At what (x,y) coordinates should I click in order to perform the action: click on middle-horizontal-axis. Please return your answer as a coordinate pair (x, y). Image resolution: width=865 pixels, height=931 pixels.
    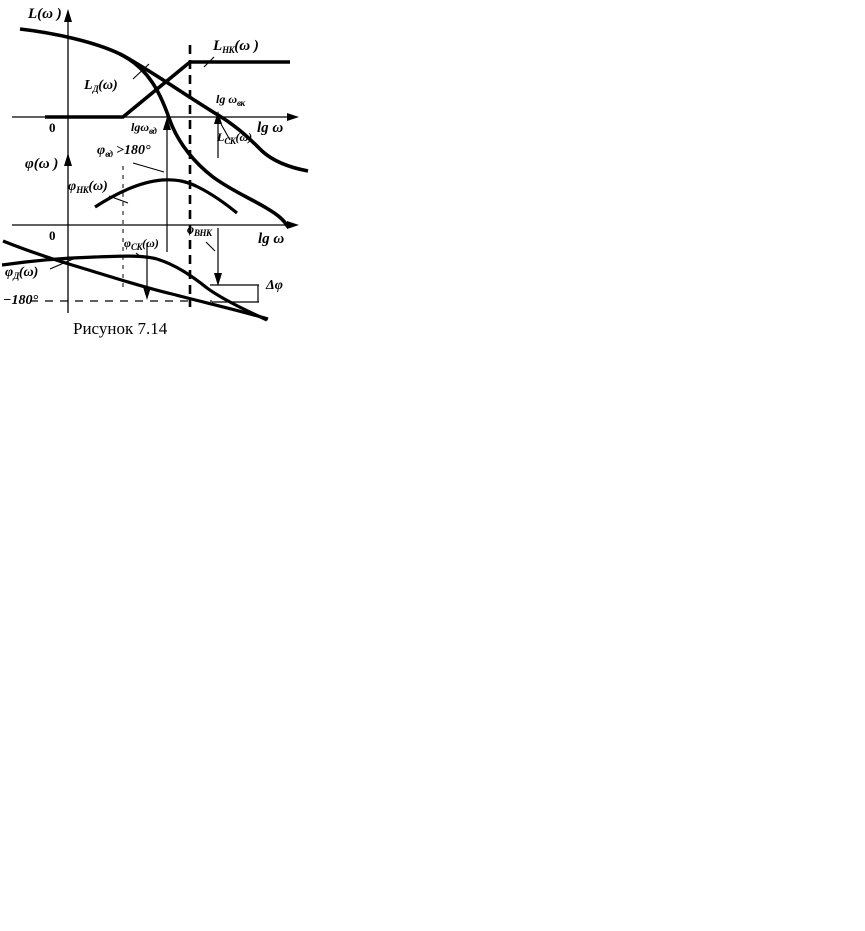
    Looking at the image, I should click on (155, 225).